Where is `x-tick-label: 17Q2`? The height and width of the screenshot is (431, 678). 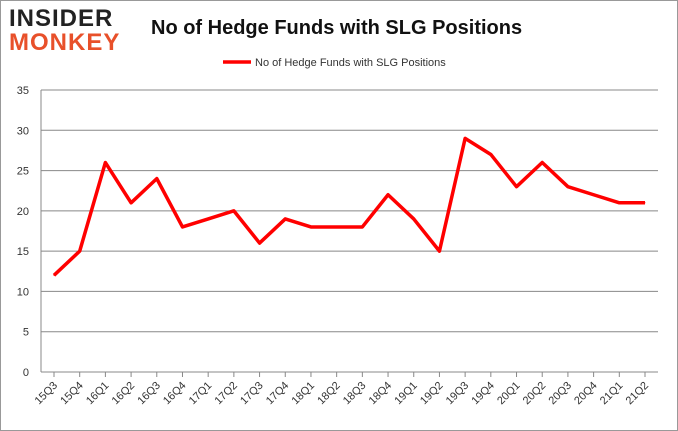 x-tick-label: 17Q2 is located at coordinates (226, 394).